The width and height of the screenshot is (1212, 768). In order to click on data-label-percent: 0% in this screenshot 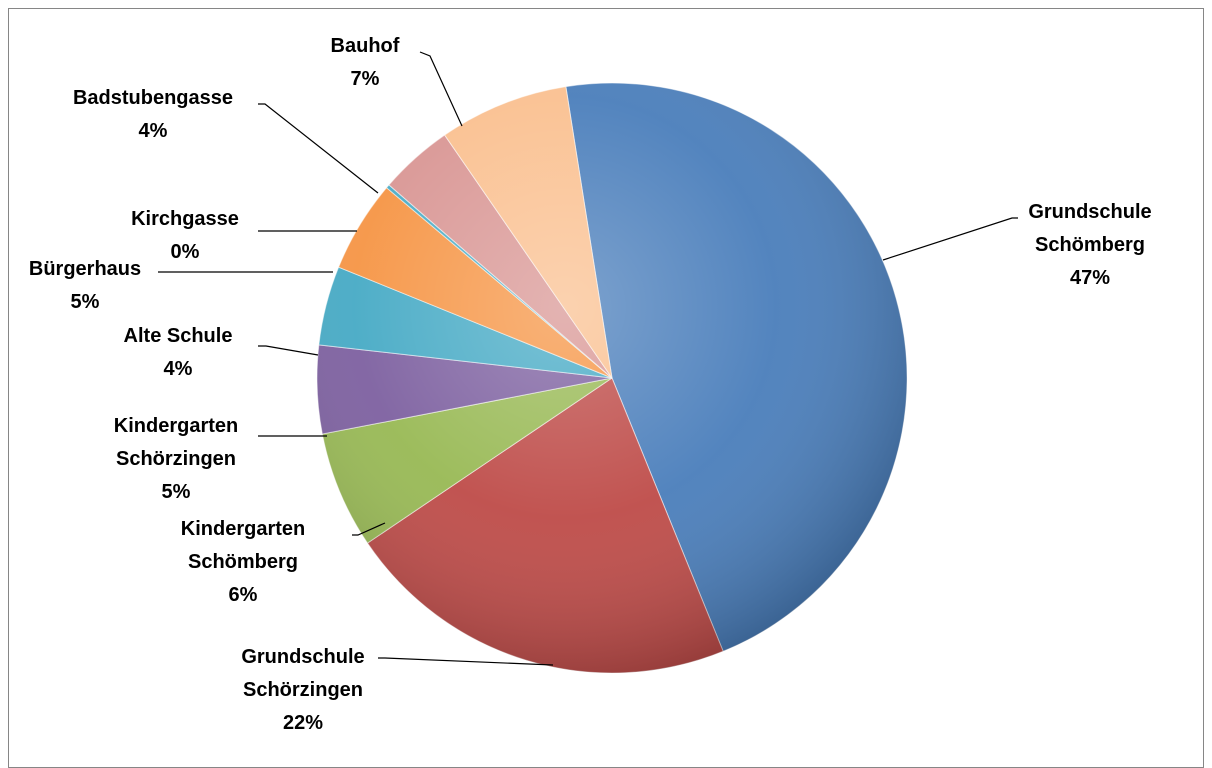, I will do `click(185, 252)`.